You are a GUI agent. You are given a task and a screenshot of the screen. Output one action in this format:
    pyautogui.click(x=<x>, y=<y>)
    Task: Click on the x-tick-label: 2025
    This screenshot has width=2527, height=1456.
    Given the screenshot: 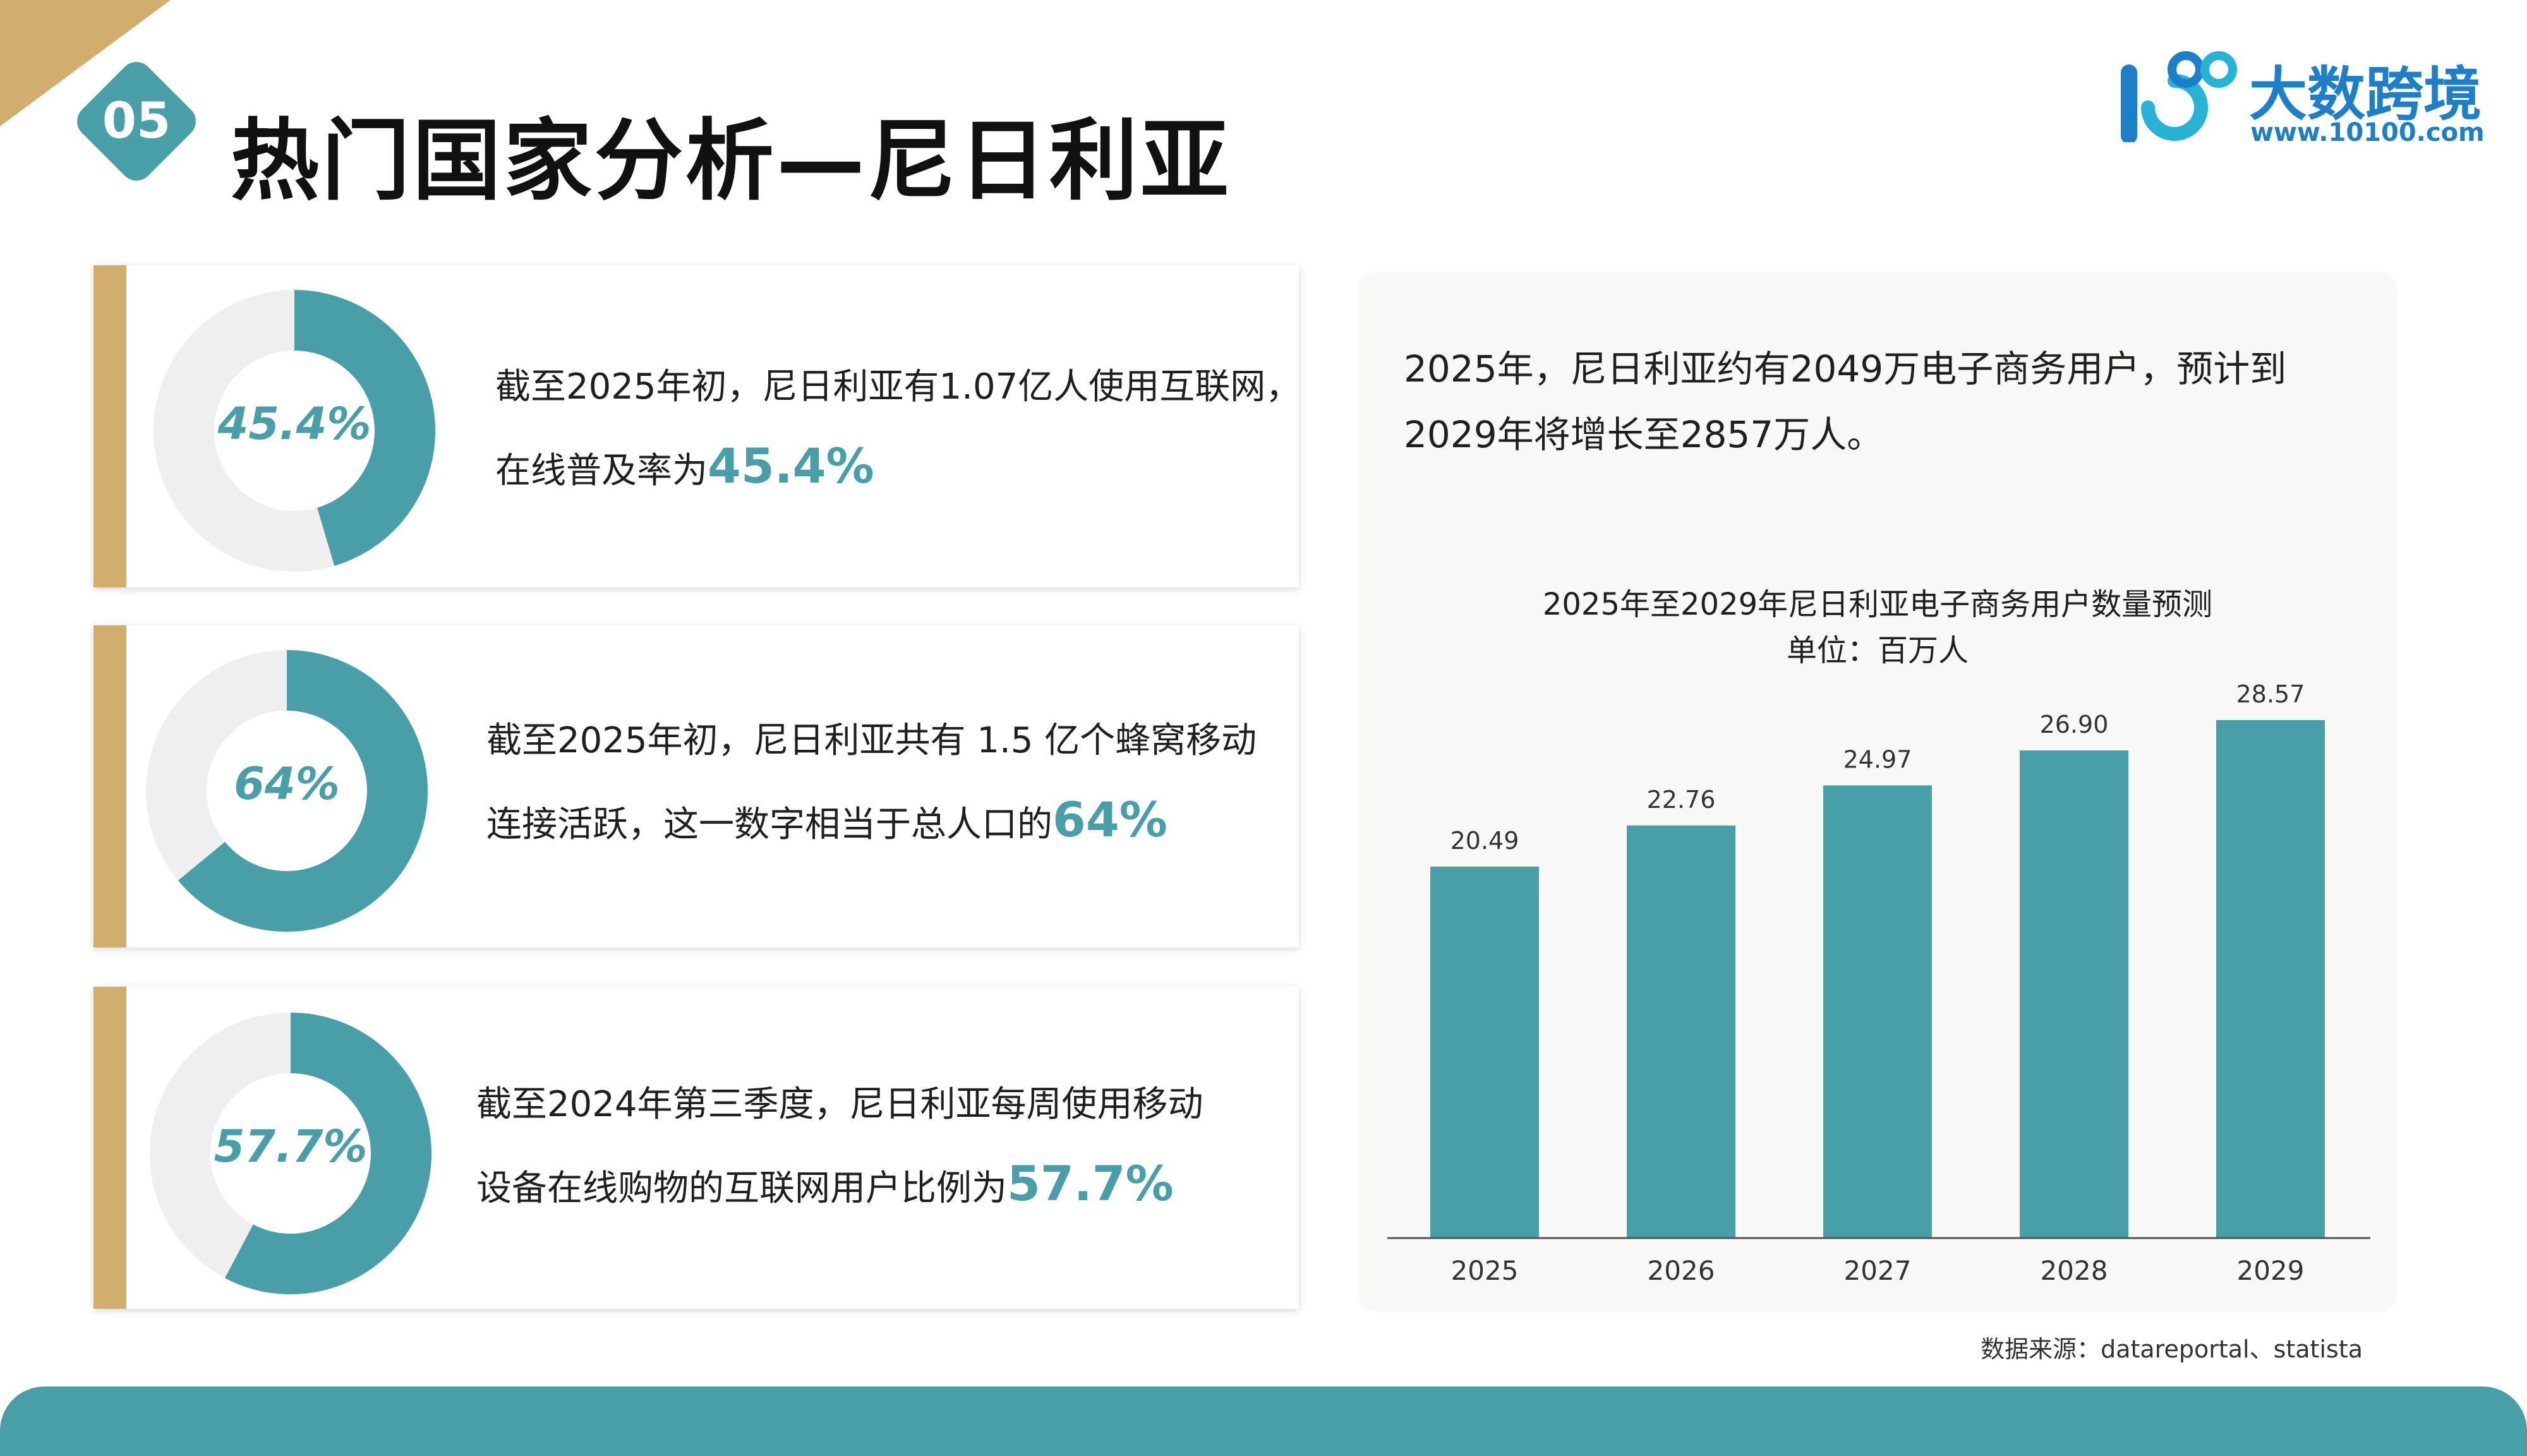 What is the action you would take?
    pyautogui.click(x=1485, y=1270)
    